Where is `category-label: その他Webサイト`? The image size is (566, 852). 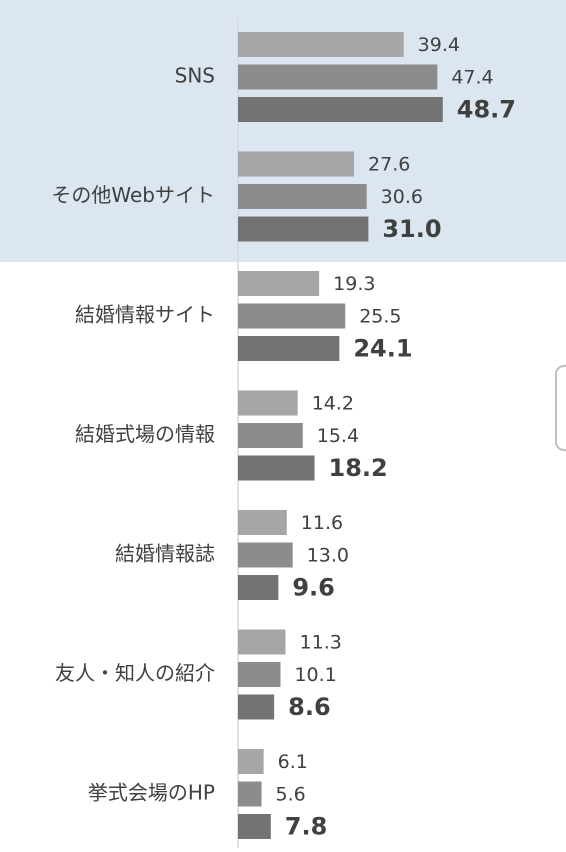
category-label: その他Webサイト is located at coordinates (133, 195).